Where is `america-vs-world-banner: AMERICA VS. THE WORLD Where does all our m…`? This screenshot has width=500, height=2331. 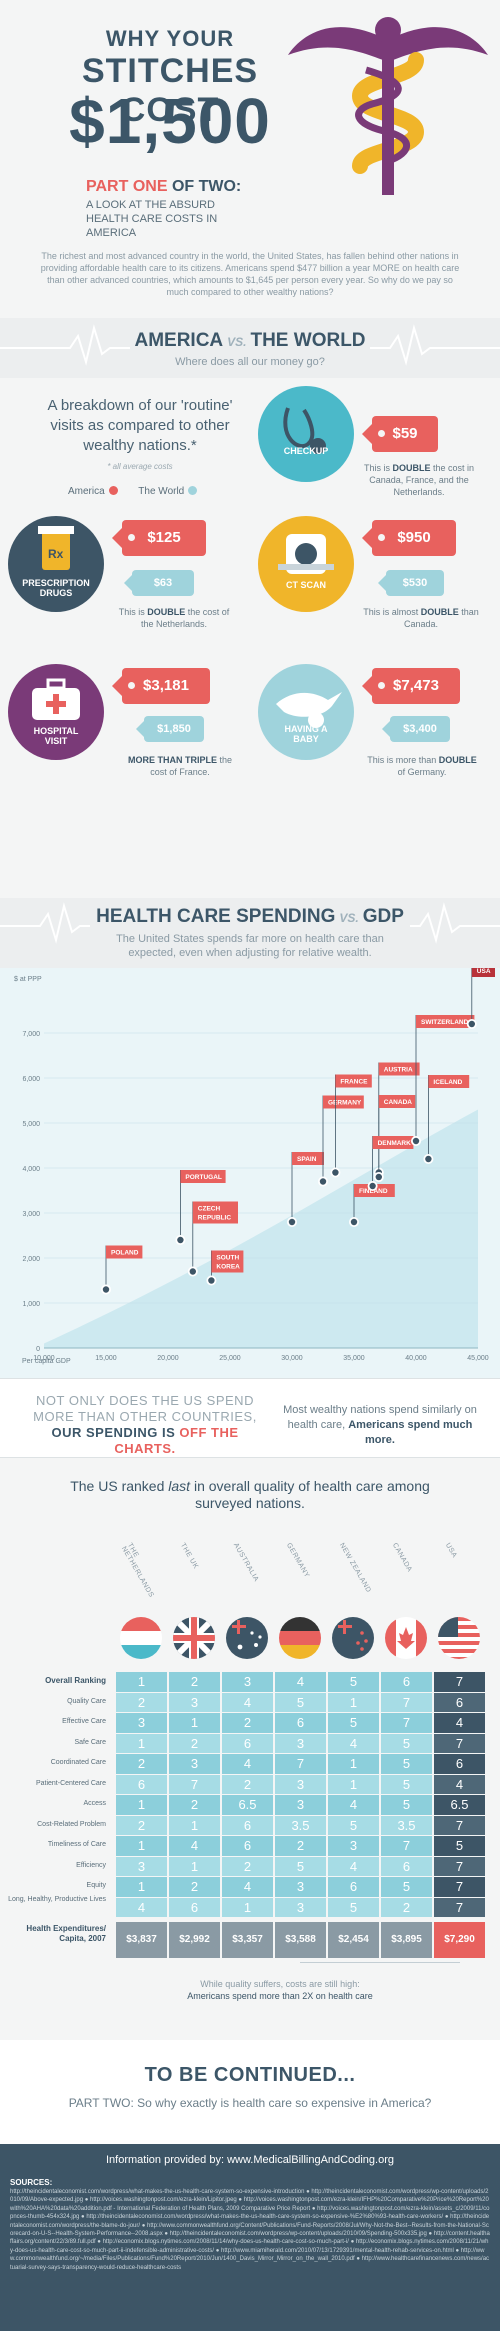
america-vs-world-banner: AMERICA VS. THE WORLD Where does all our m… is located at coordinates (250, 348).